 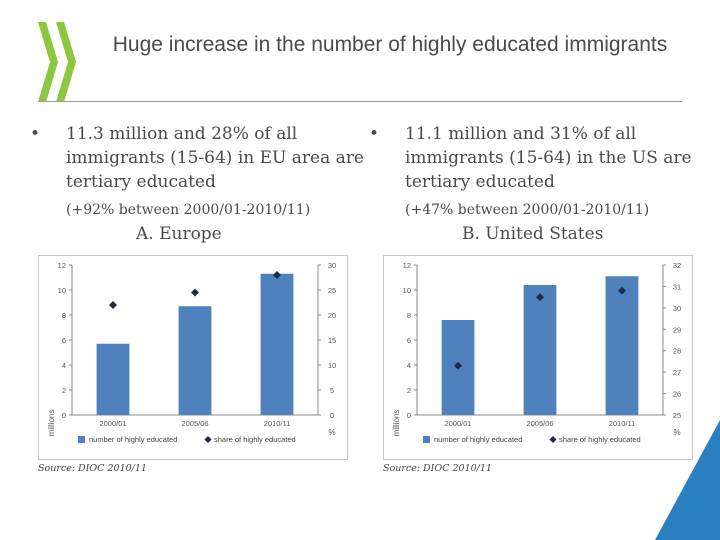 What do you see at coordinates (437, 468) in the screenshot?
I see `source-us: Source: DIOC 2010/11` at bounding box center [437, 468].